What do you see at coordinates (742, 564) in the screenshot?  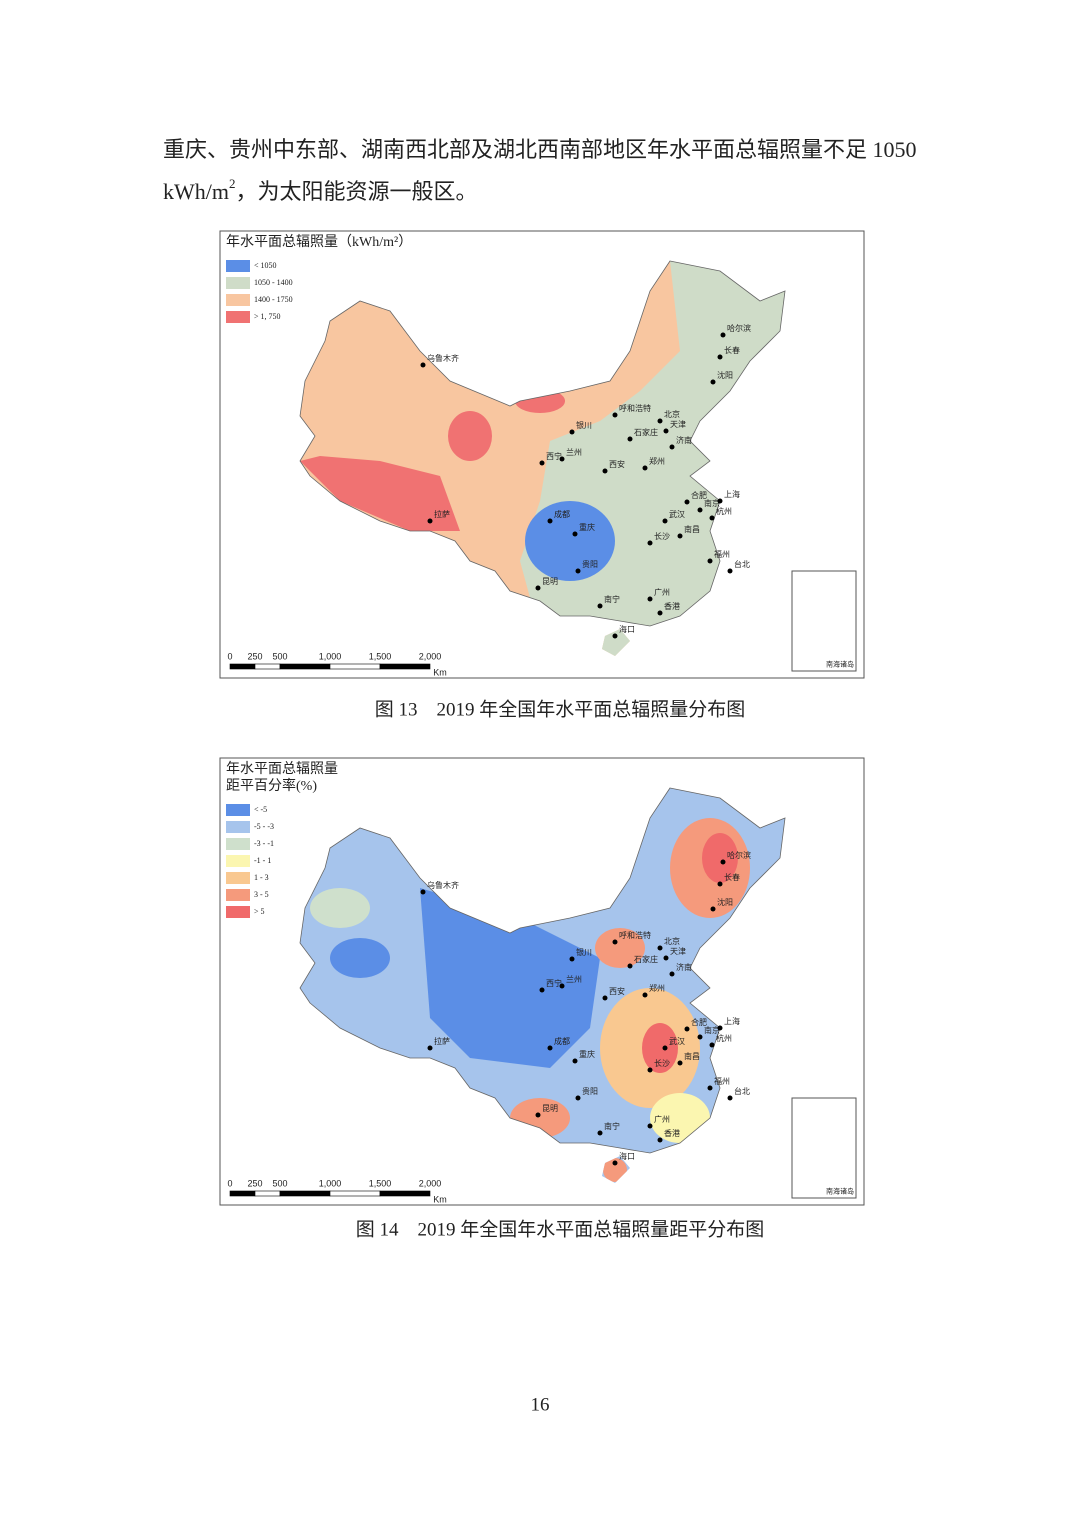 I see `city-label: 台北` at bounding box center [742, 564].